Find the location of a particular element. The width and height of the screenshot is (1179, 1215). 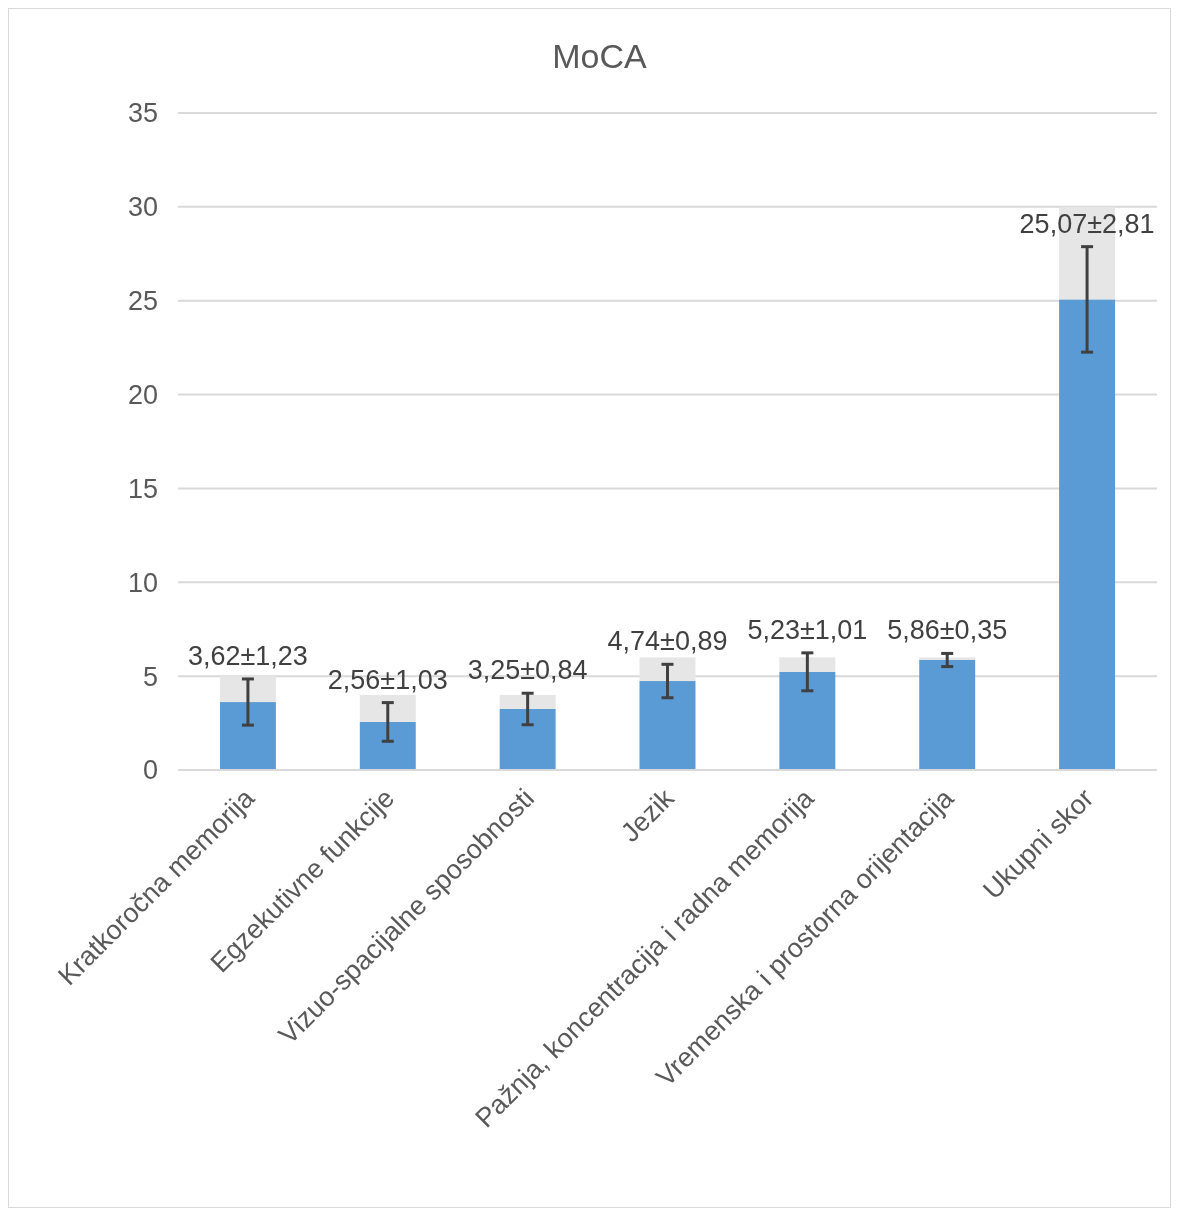

data-label: 5,86±0,35 is located at coordinates (947, 630).